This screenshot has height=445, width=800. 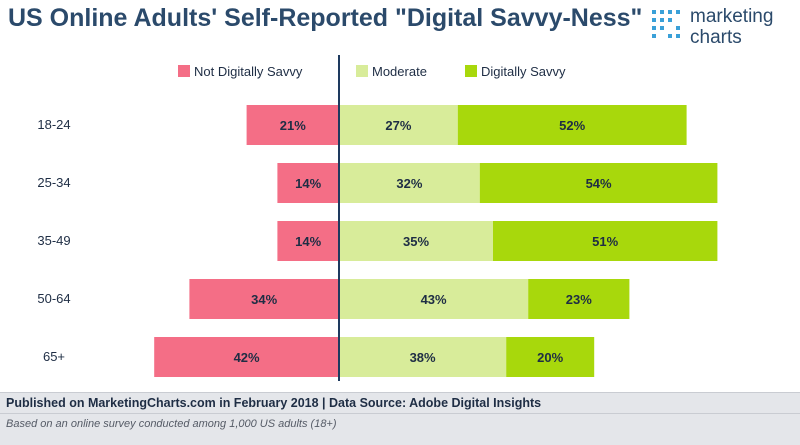 What do you see at coordinates (53, 182) in the screenshot?
I see `category-label: 25-34` at bounding box center [53, 182].